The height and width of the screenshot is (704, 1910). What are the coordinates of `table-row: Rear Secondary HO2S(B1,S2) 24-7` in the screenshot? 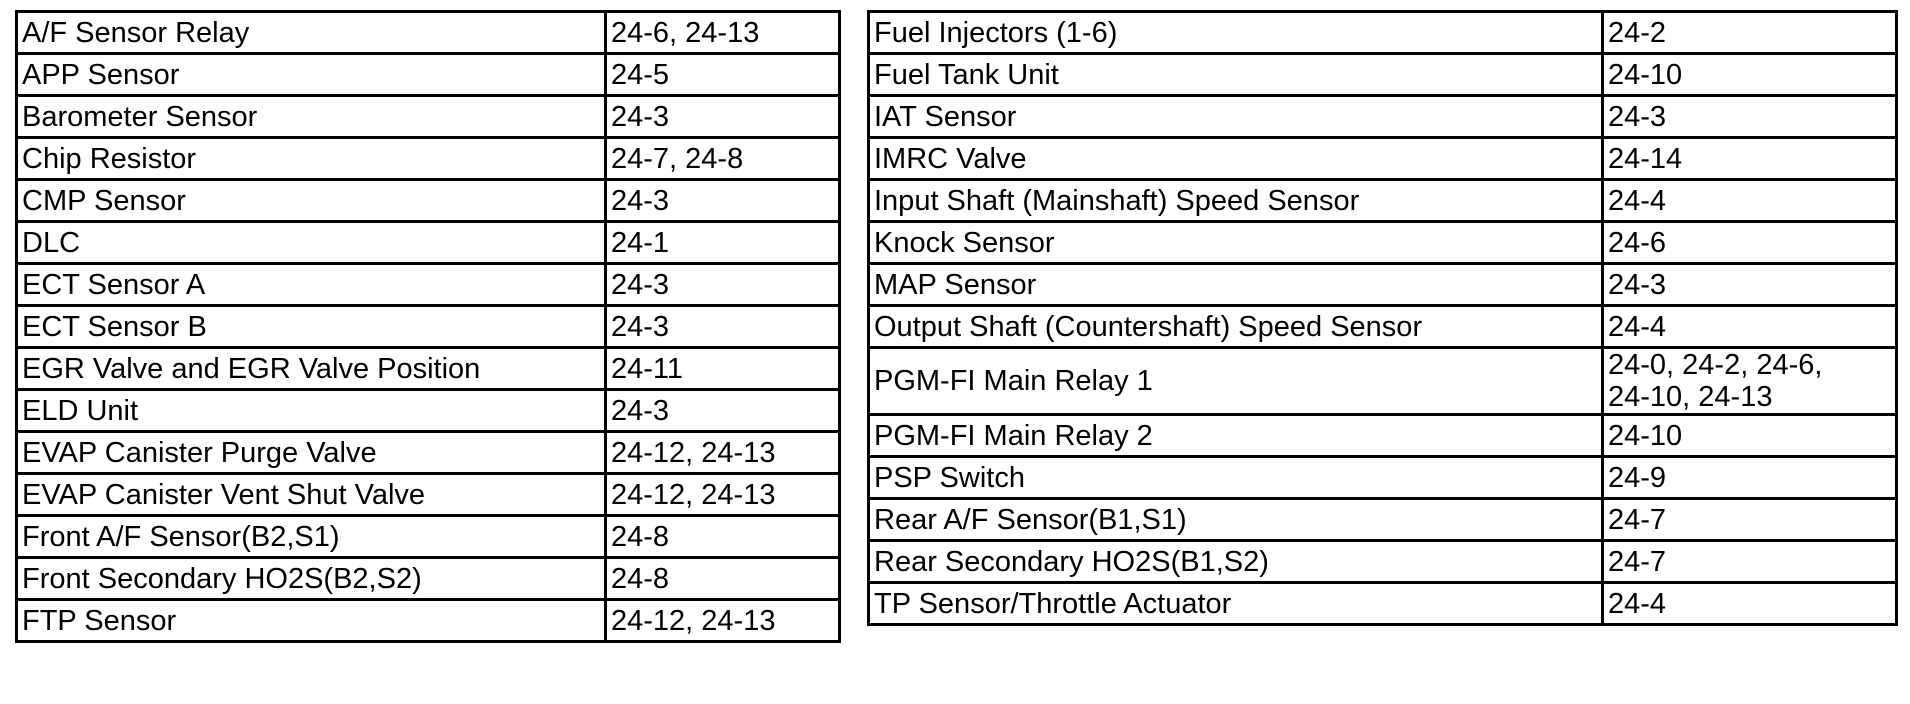 It's located at (1382, 561).